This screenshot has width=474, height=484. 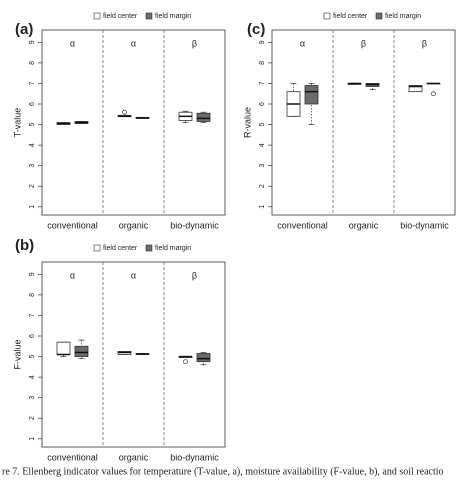 I want to click on panel-label: (a), so click(x=24, y=29).